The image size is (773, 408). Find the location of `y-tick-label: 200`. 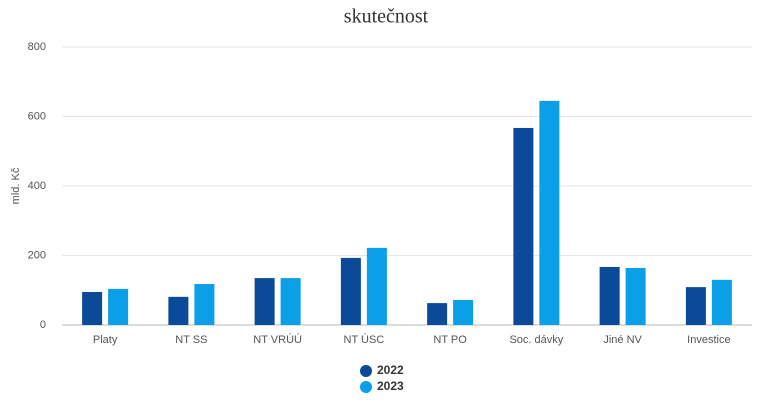

y-tick-label: 200 is located at coordinates (37, 255).